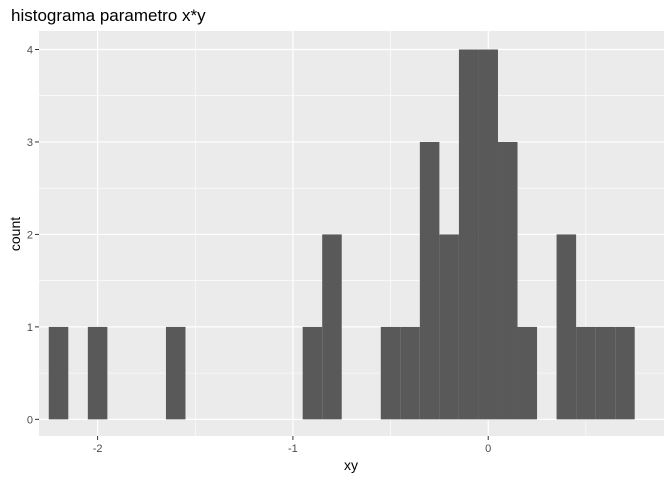 This screenshot has width=672, height=480. I want to click on y-tick-label: 1, so click(30, 328).